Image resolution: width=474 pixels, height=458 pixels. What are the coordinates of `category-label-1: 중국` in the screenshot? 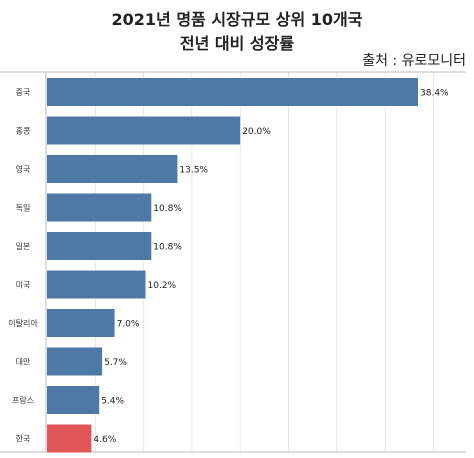 It's located at (23, 92).